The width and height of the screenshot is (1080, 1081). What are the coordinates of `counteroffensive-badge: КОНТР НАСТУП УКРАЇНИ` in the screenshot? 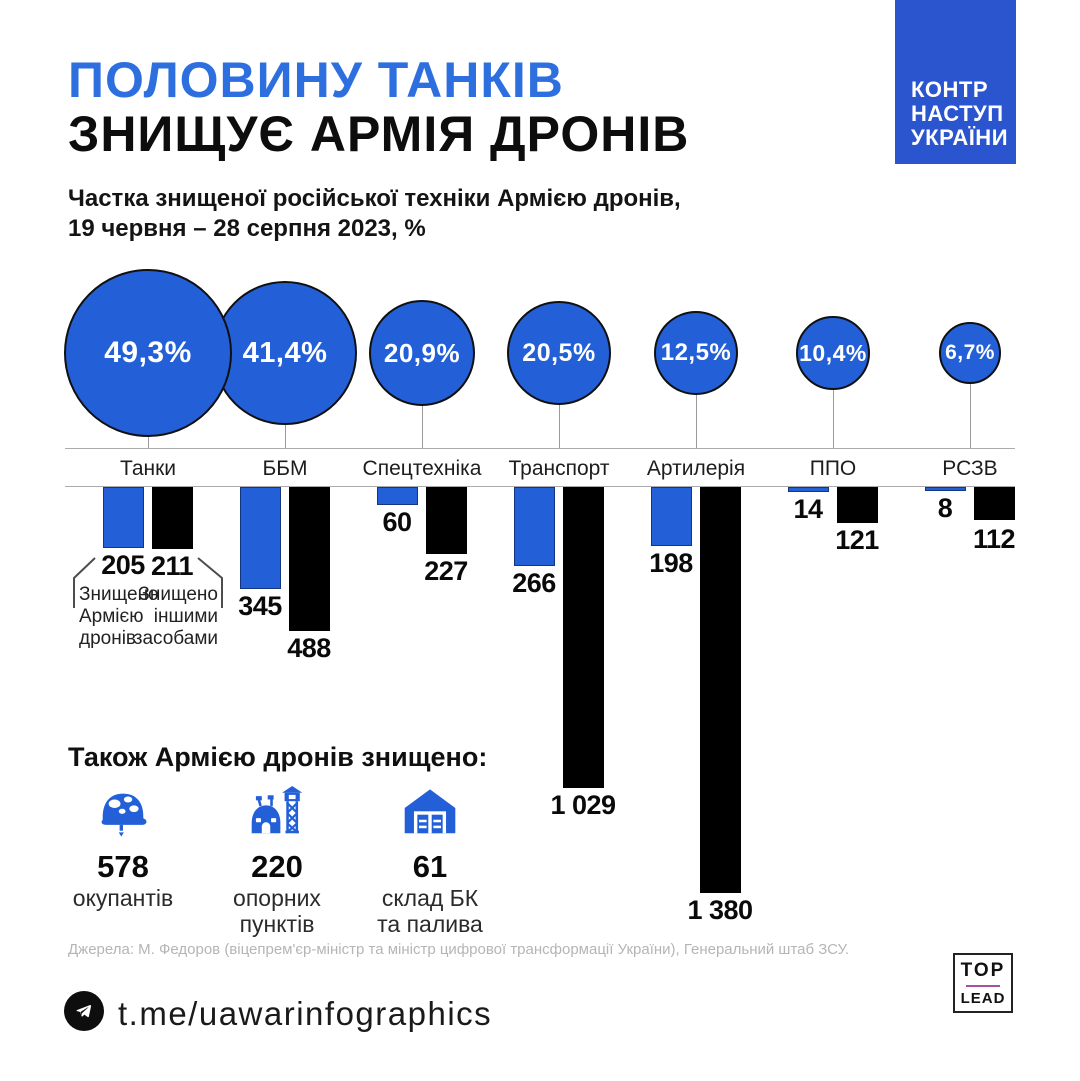 It's located at (955, 82).